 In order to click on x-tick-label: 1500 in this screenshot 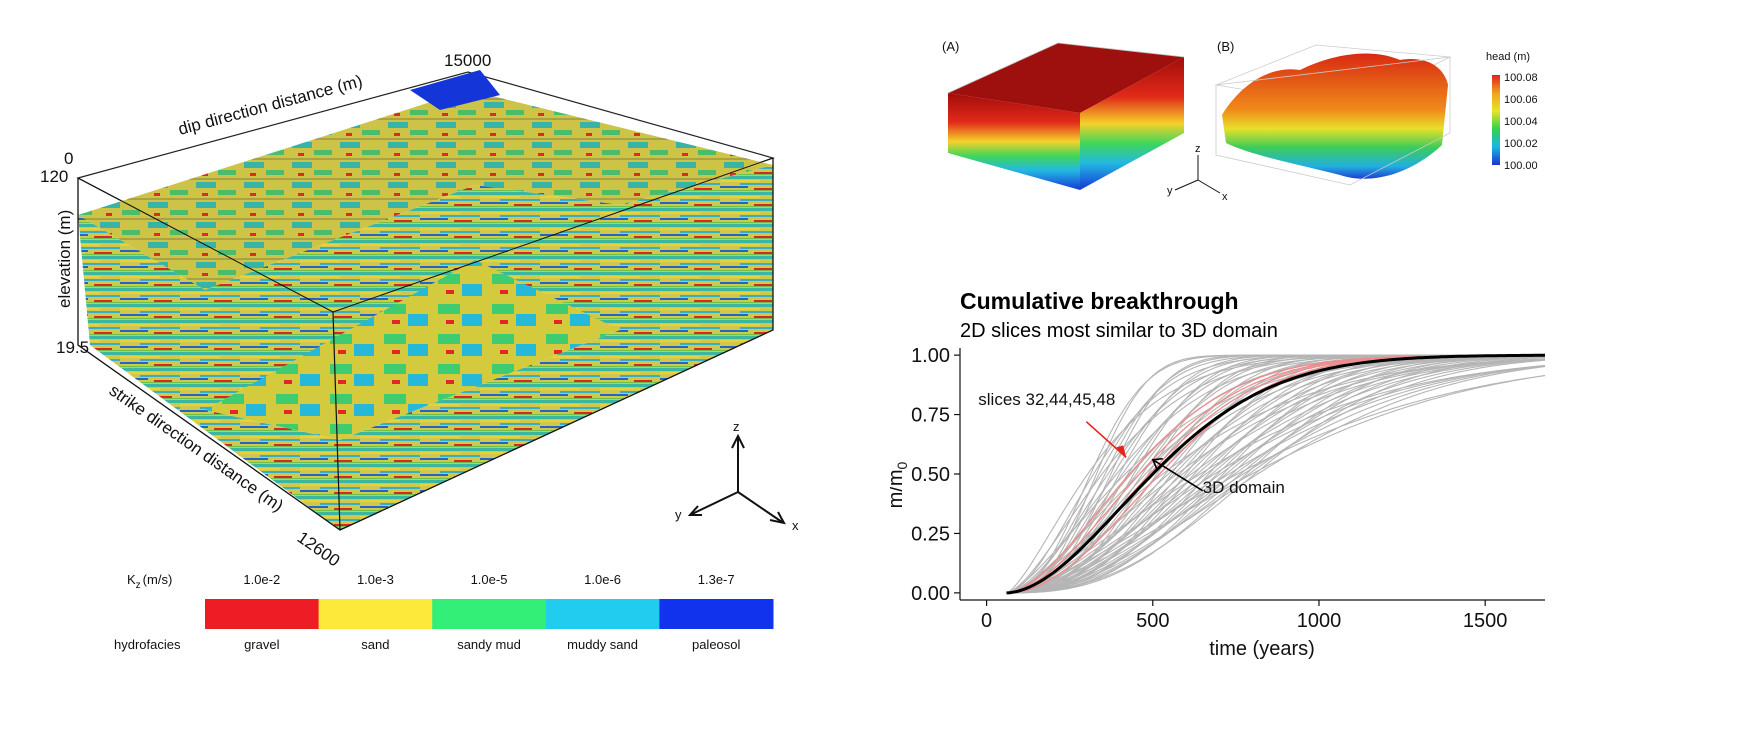, I will do `click(1485, 621)`.